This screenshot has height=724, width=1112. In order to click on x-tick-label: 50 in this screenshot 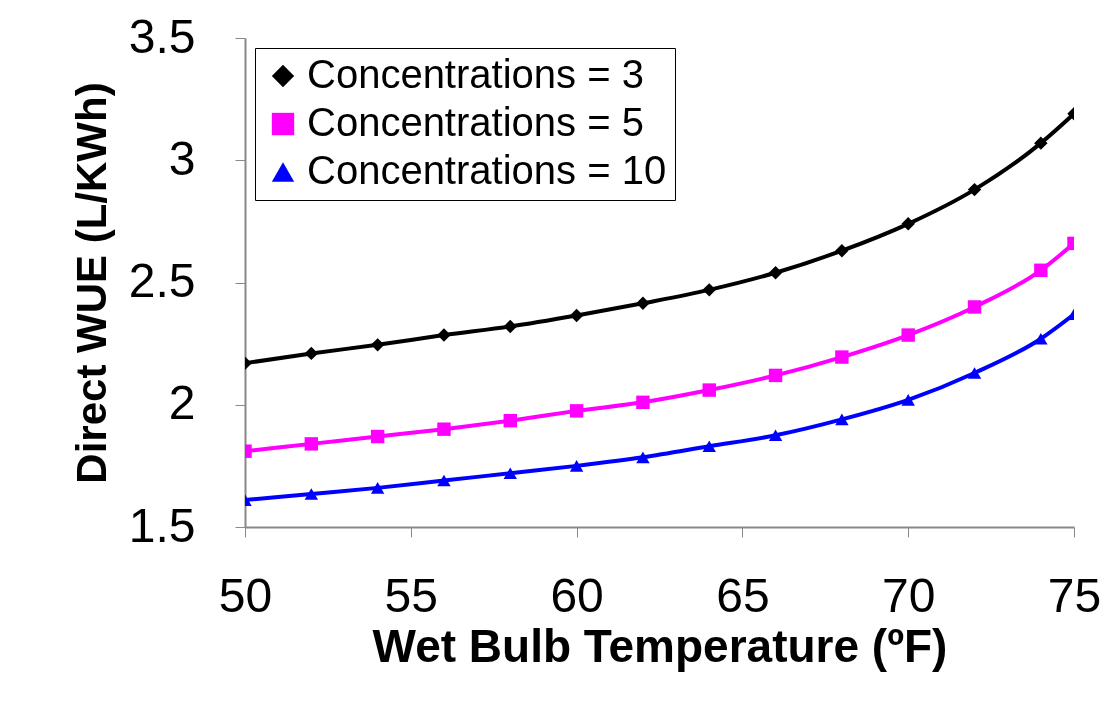, I will do `click(245, 595)`.